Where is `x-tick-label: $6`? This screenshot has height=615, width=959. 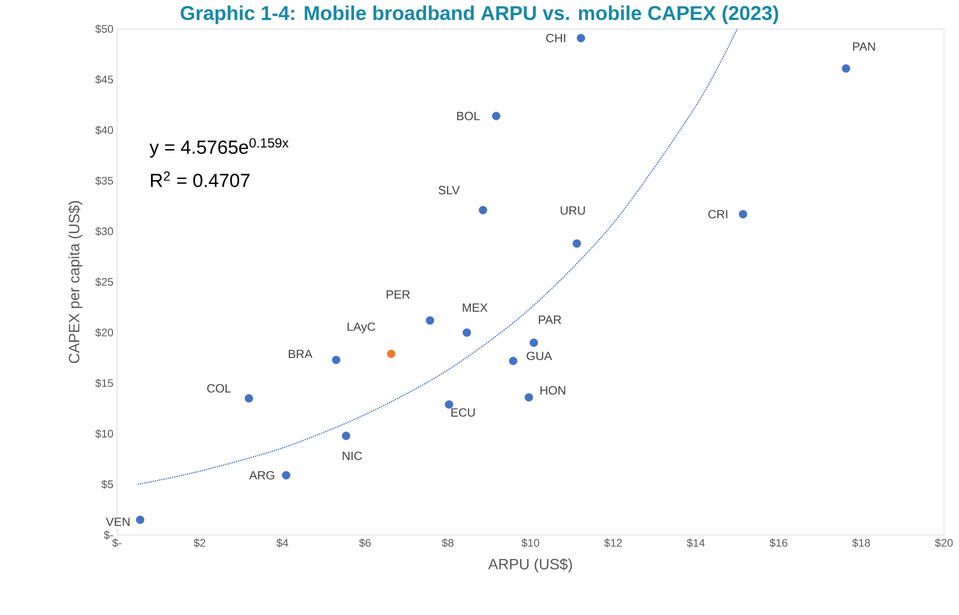
x-tick-label: $6 is located at coordinates (365, 543).